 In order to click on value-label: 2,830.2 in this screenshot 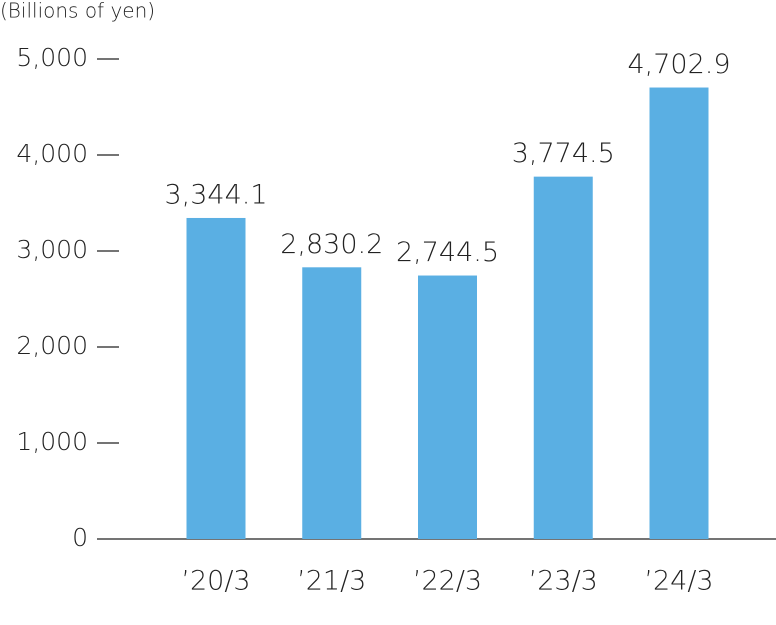, I will do `click(331, 244)`.